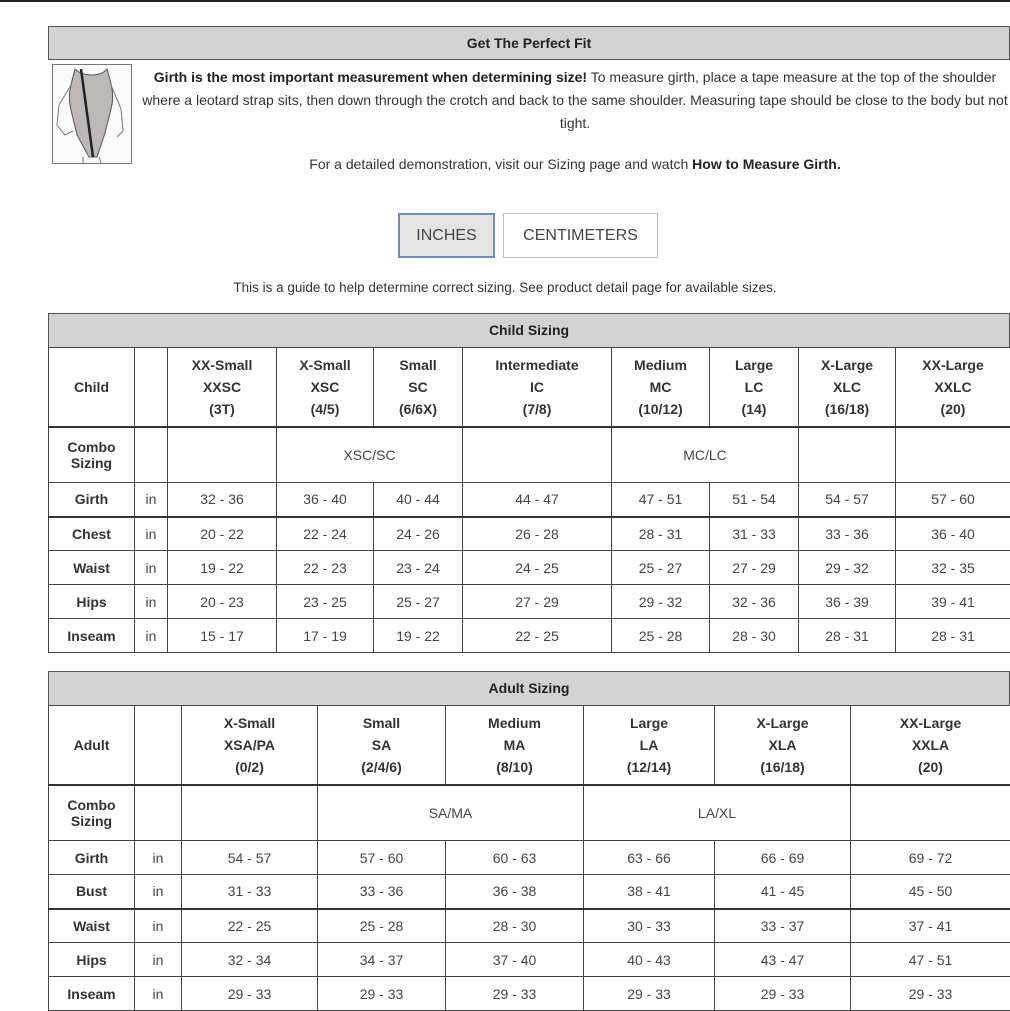 This screenshot has width=1010, height=1011. Describe the element at coordinates (418, 387) in the screenshot. I see `size-code: SC` at that location.